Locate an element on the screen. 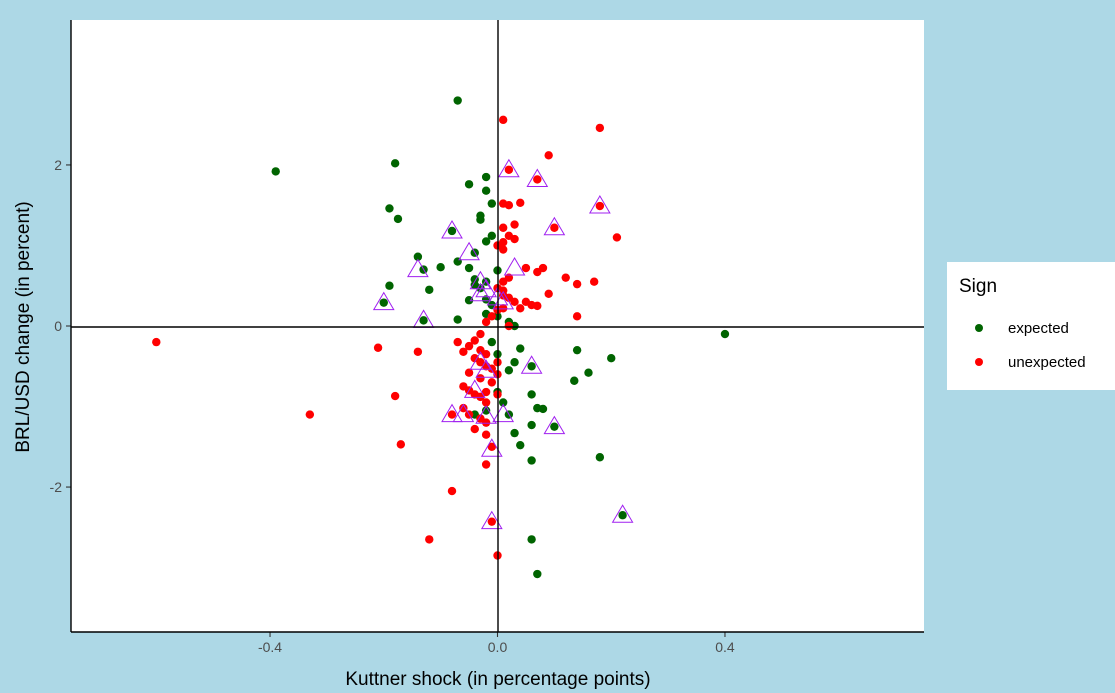 The width and height of the screenshot is (1115, 693). y-axis-ticks: -2 0 2 is located at coordinates (60, 326).